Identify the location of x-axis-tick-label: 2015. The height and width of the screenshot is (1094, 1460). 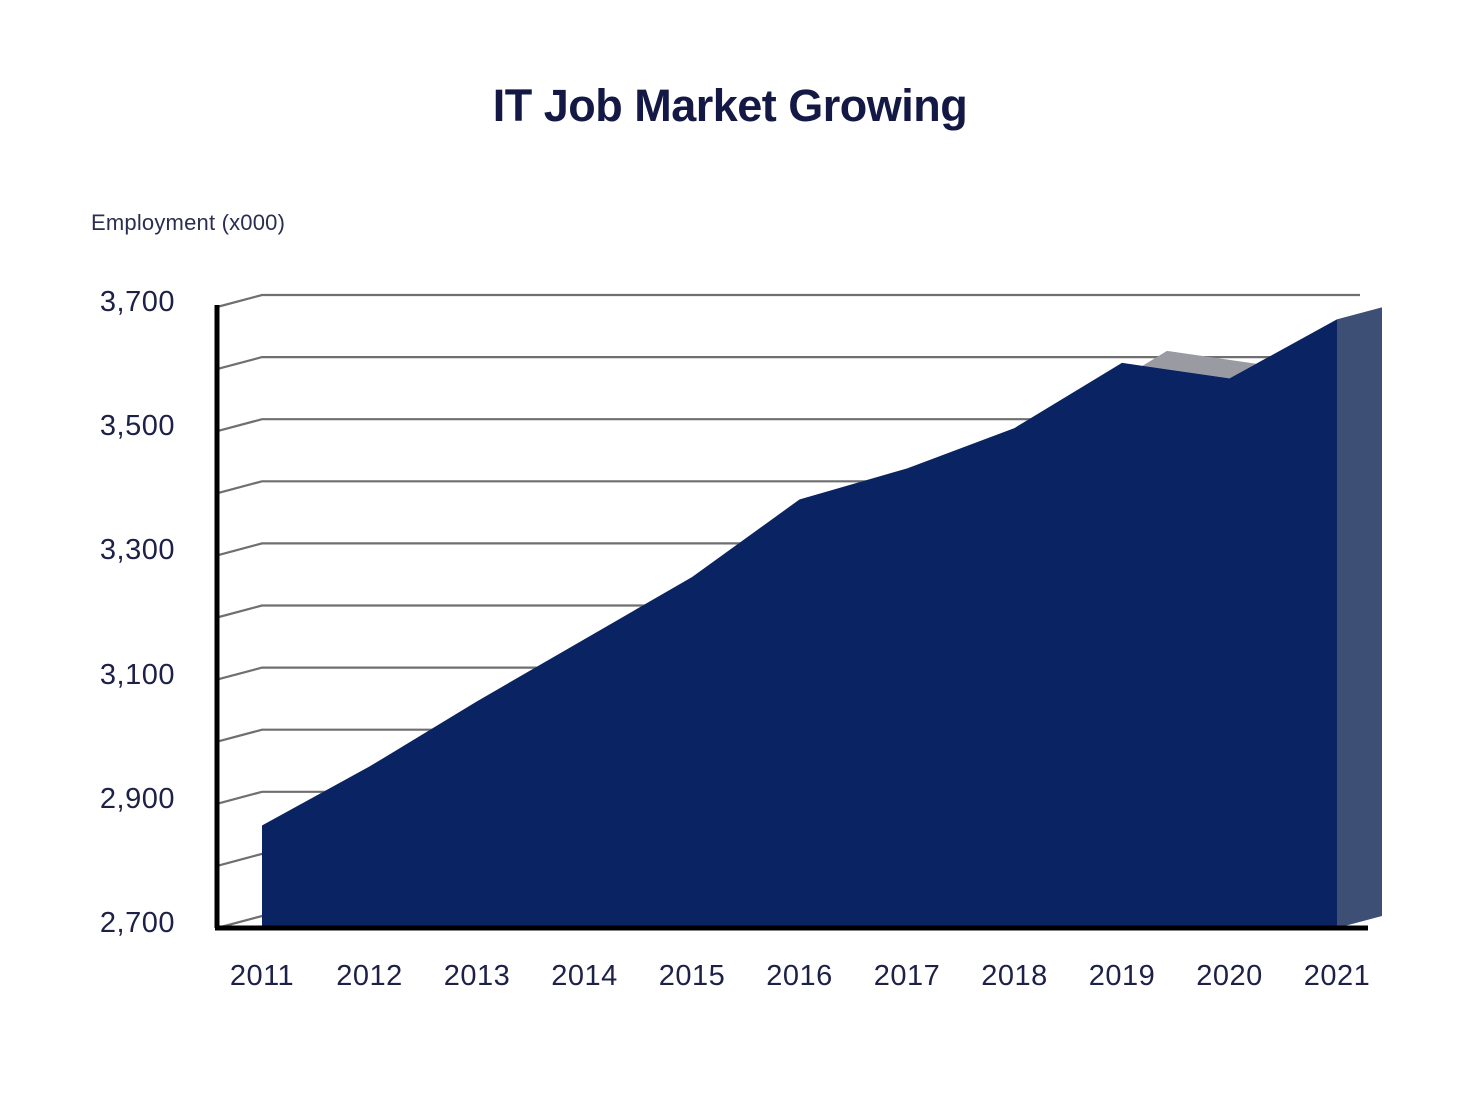
(692, 976).